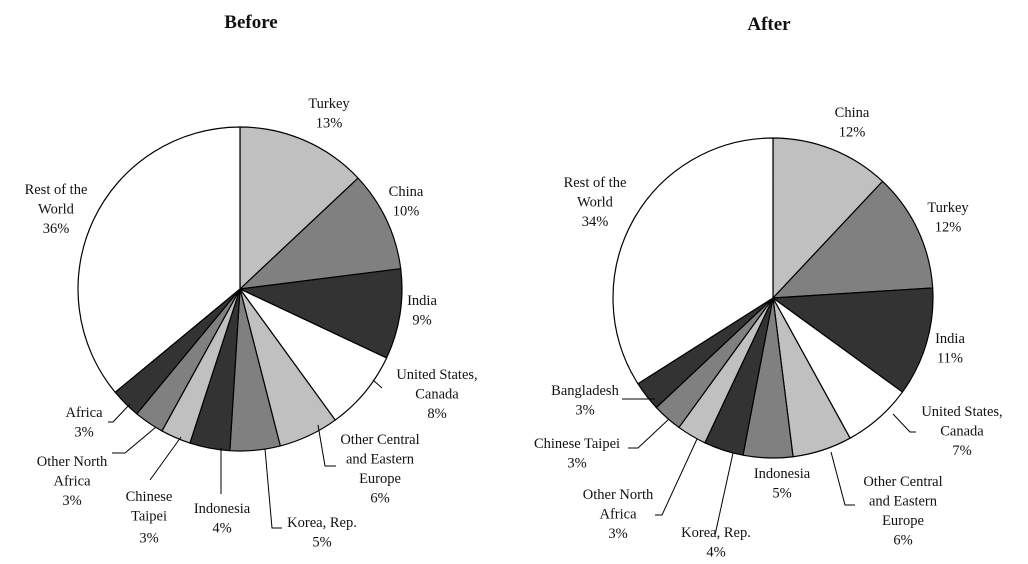 The height and width of the screenshot is (564, 1028). What do you see at coordinates (961, 451) in the screenshot?
I see `slice-value-united-states-canada: 7%` at bounding box center [961, 451].